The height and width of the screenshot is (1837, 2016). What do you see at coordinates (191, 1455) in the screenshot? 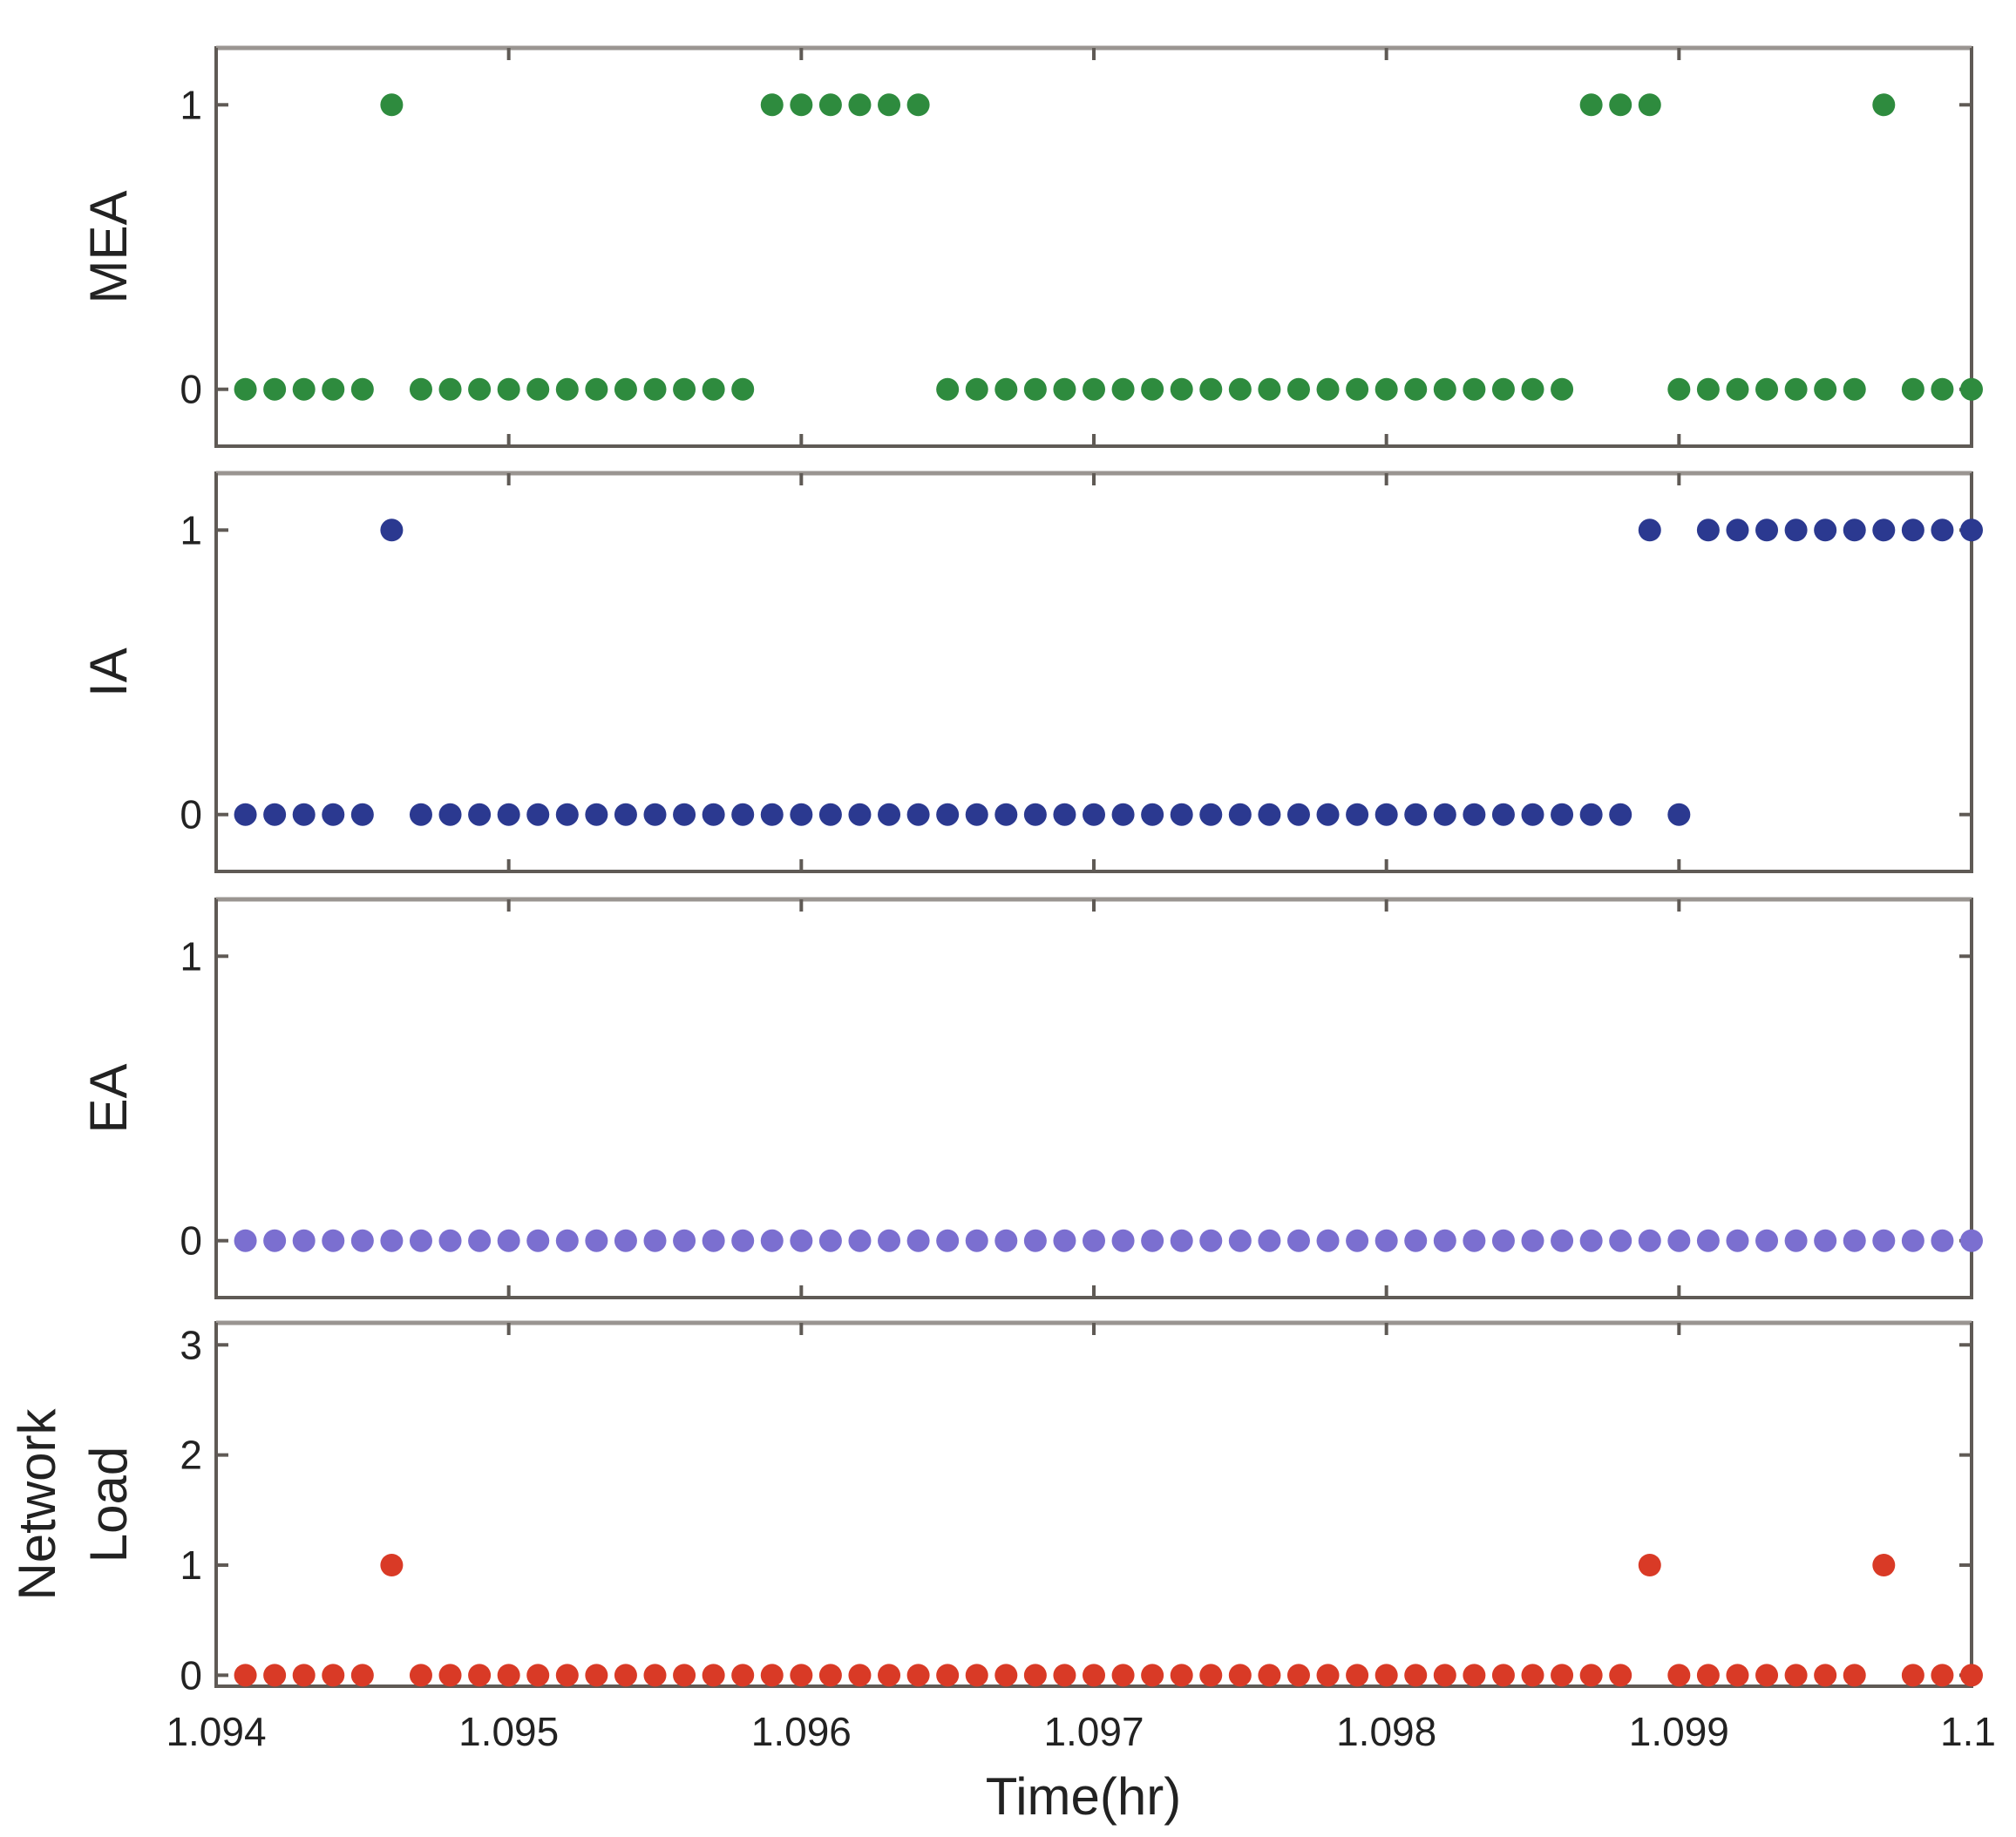
I see `y-tick-label: 2` at bounding box center [191, 1455].